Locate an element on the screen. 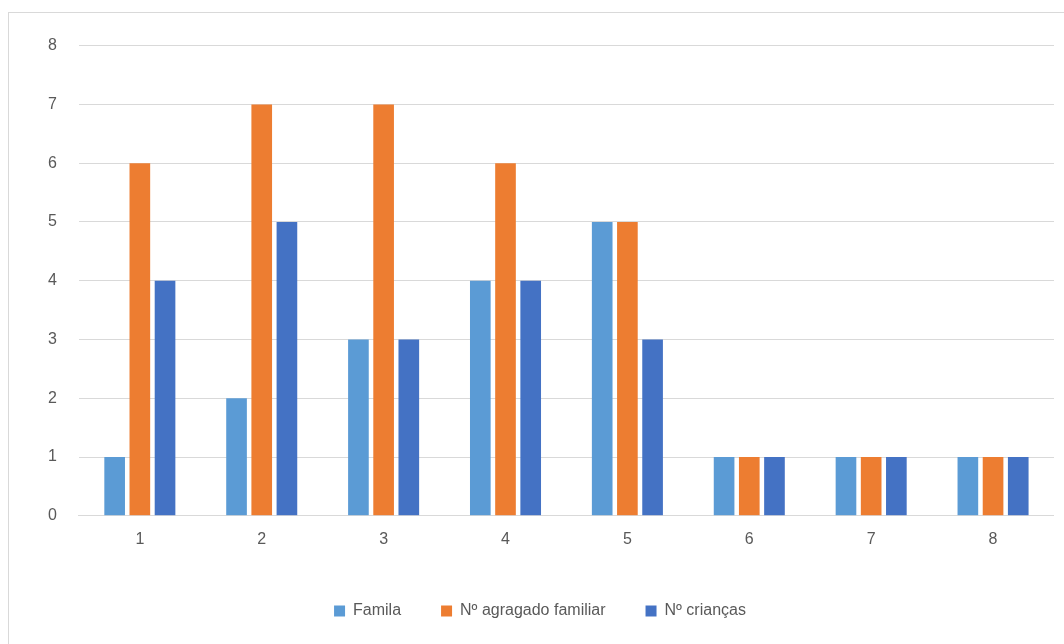 This screenshot has height=644, width=1064. y-tick-label: 2 is located at coordinates (52, 397).